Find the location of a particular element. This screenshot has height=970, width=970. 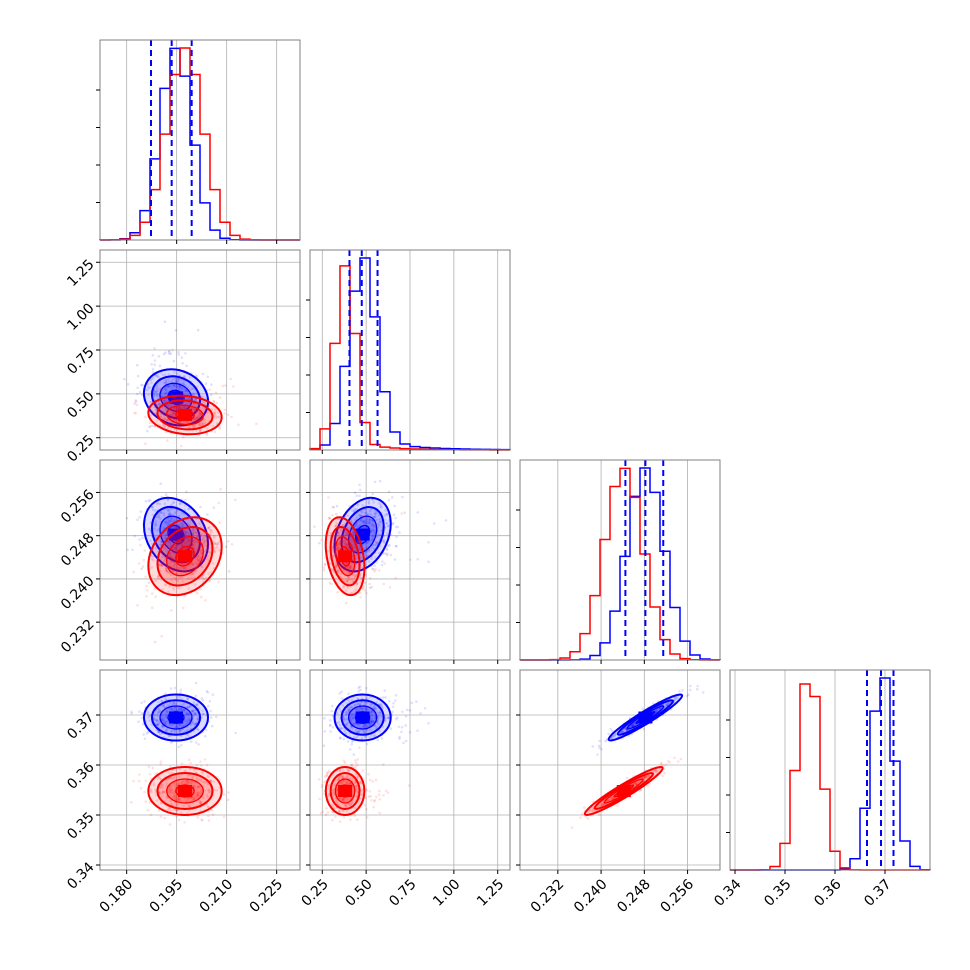

y-tick-label-p4: 0.36 is located at coordinates (80, 775).